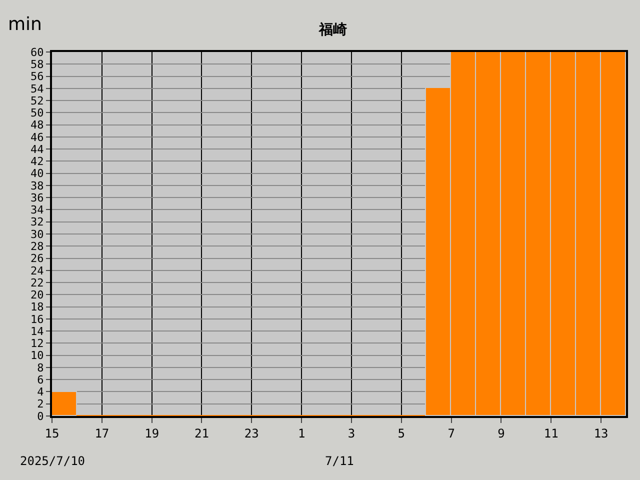 The height and width of the screenshot is (480, 640). I want to click on x-tick-label: 11, so click(551, 433).